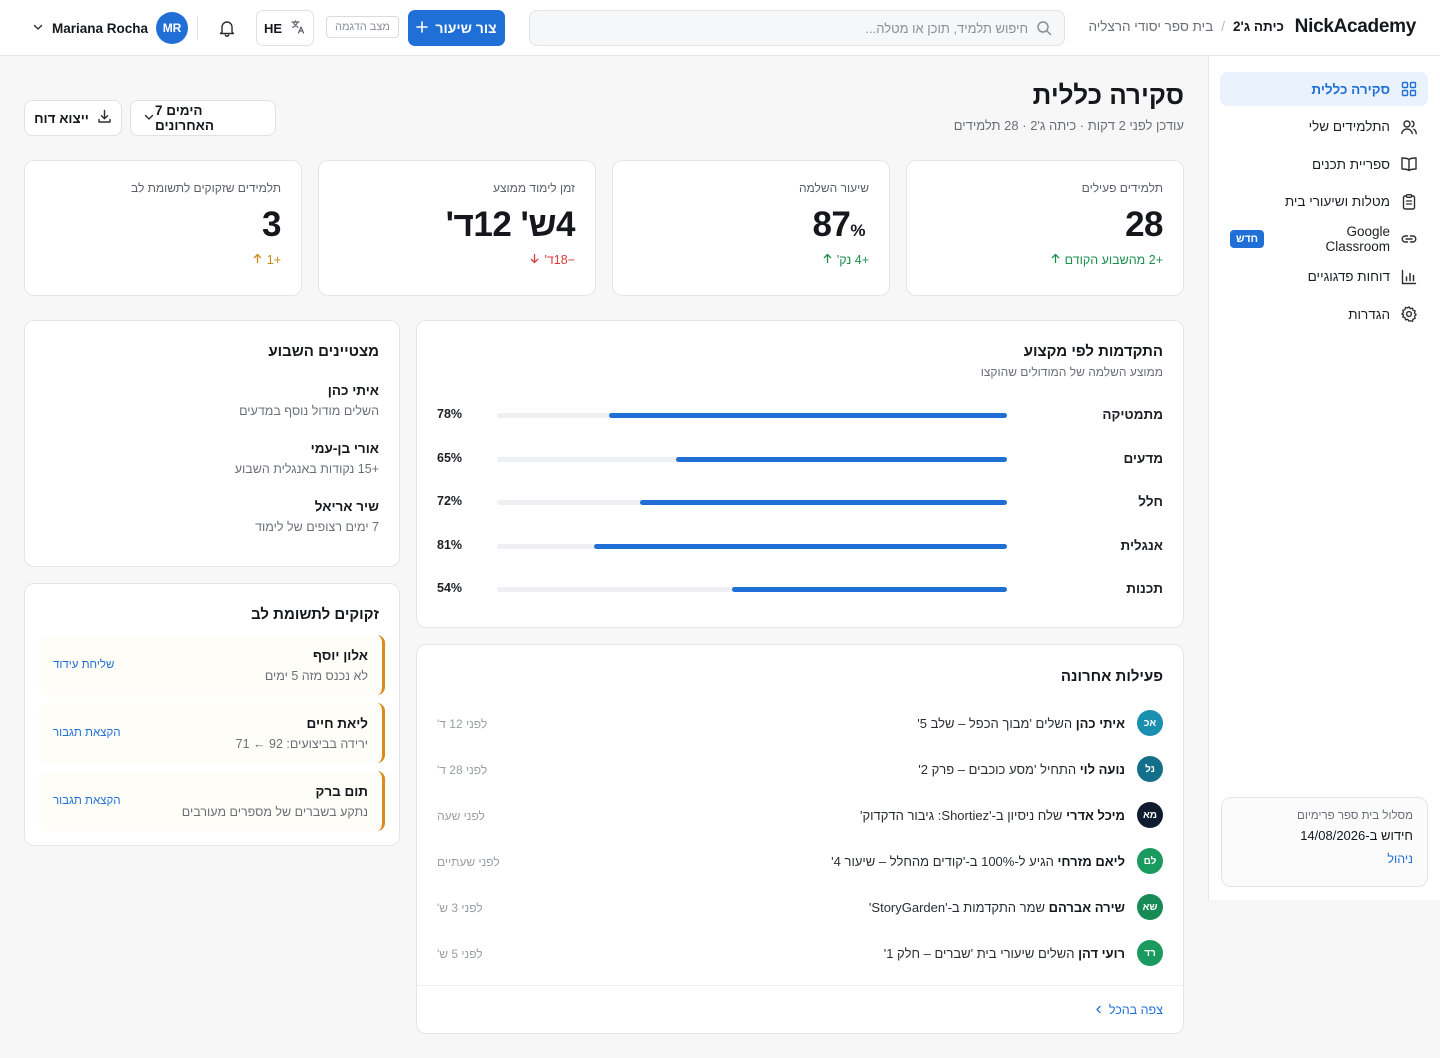 The image size is (1440, 1058). What do you see at coordinates (346, 506) in the screenshot?
I see `student-name: שיר אריאל` at bounding box center [346, 506].